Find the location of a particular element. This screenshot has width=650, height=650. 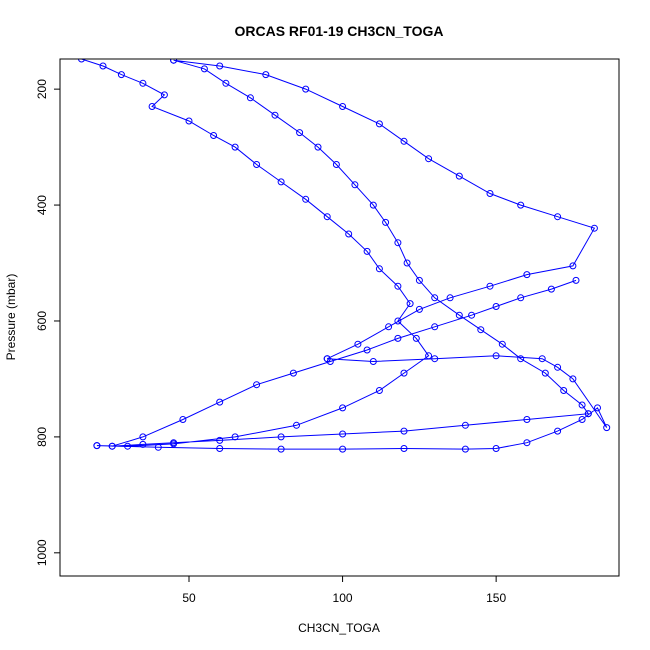

y-tick-label: 200 is located at coordinates (42, 89).